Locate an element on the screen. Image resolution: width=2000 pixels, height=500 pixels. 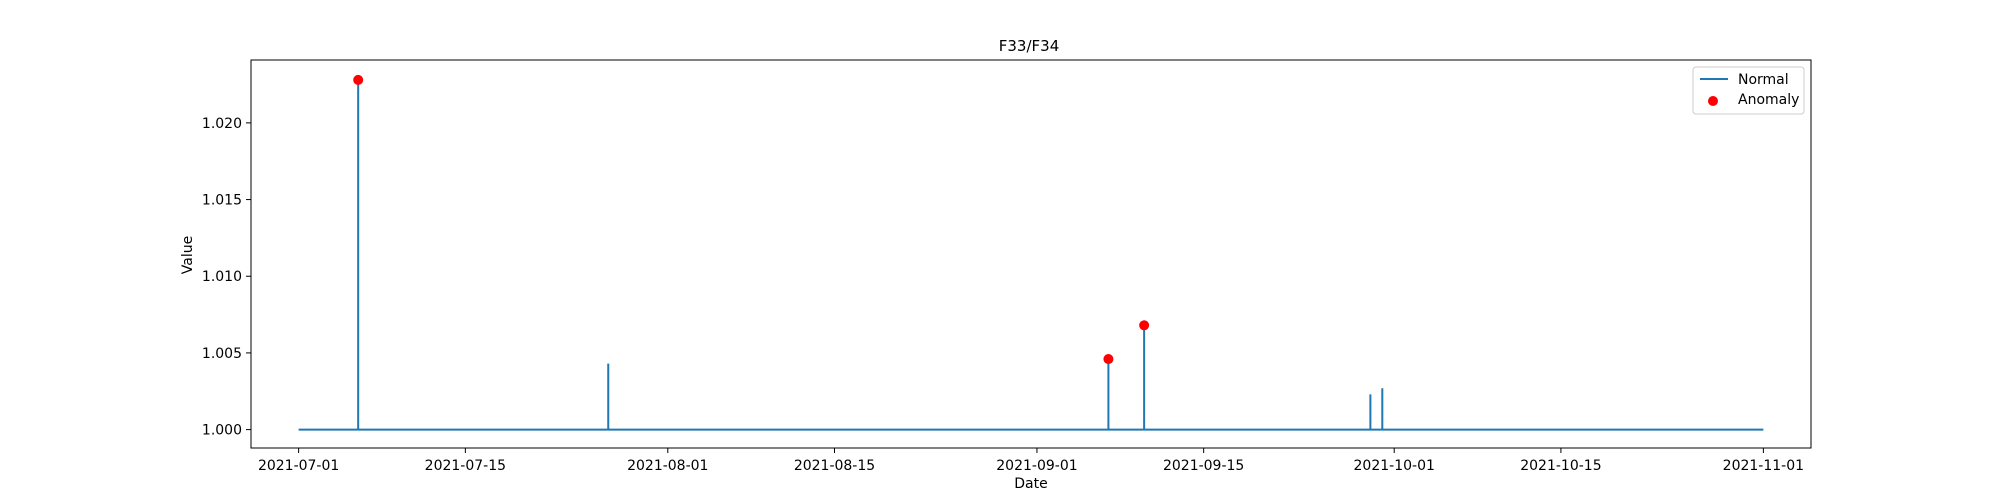
x-tick-label: 2021-09-01 is located at coordinates (1036, 466).